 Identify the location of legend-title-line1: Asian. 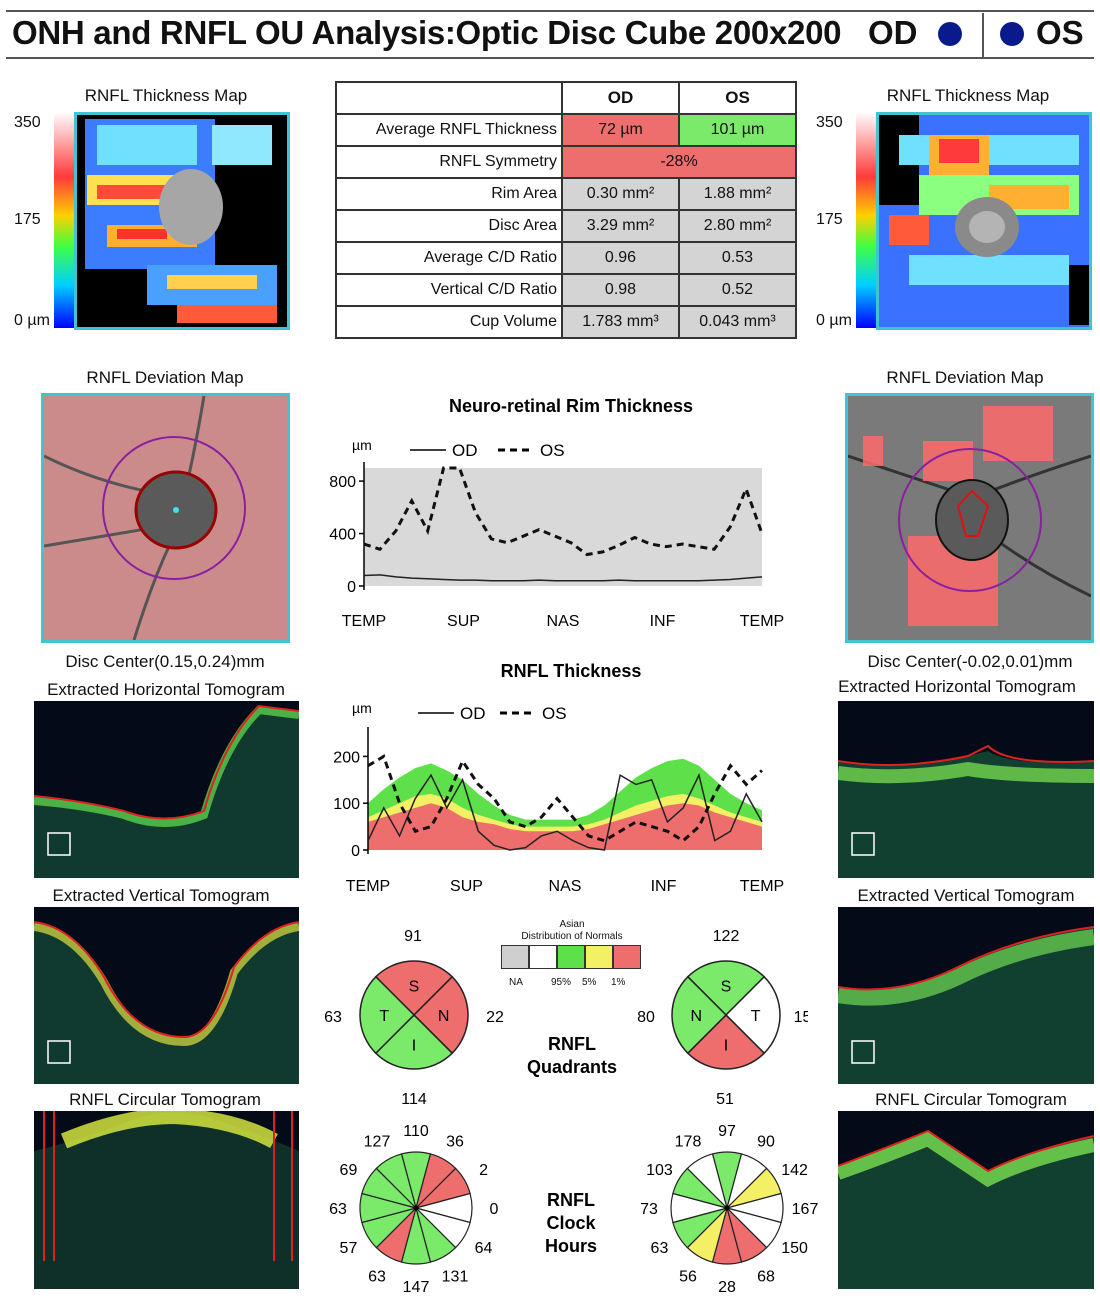
(572, 924).